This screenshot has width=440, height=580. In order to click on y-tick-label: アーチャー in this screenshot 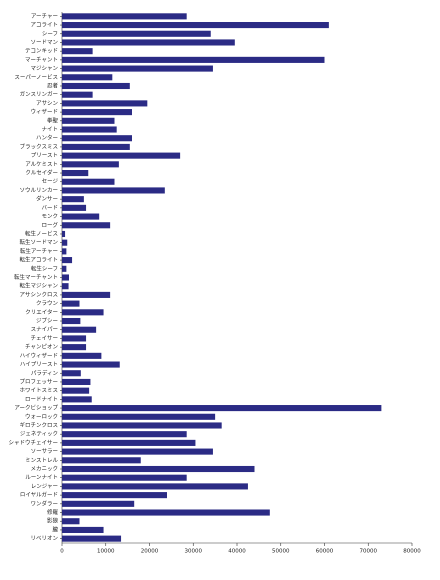, I will do `click(44, 16)`.